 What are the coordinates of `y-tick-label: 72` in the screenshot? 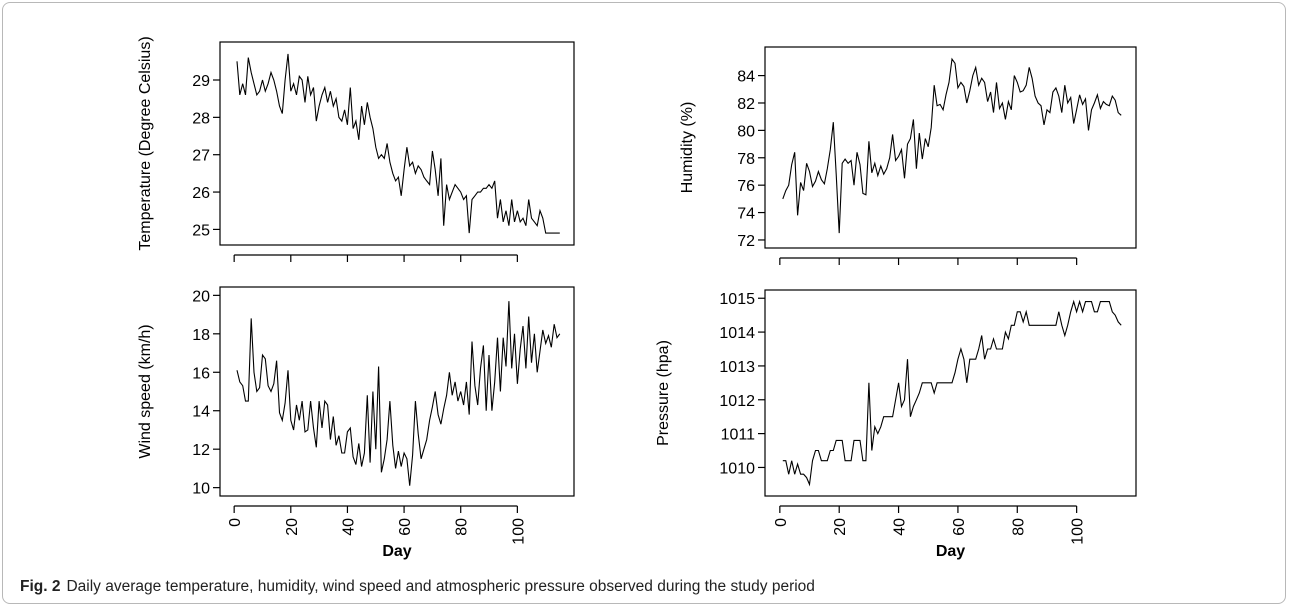 It's located at (746, 241).